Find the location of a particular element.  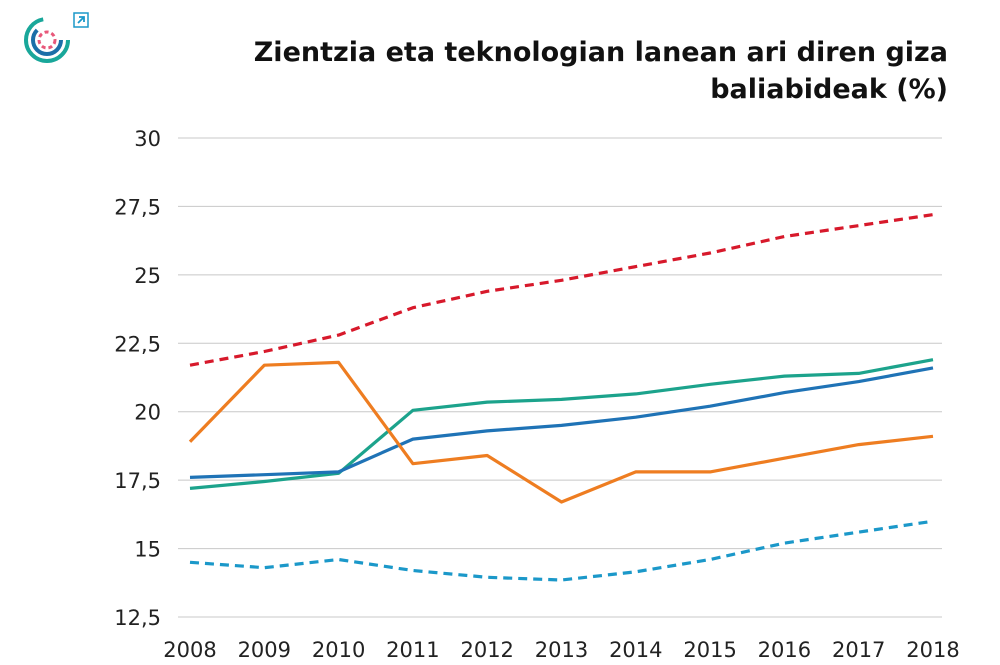

y-tick-label: 20 is located at coordinates (147, 413).